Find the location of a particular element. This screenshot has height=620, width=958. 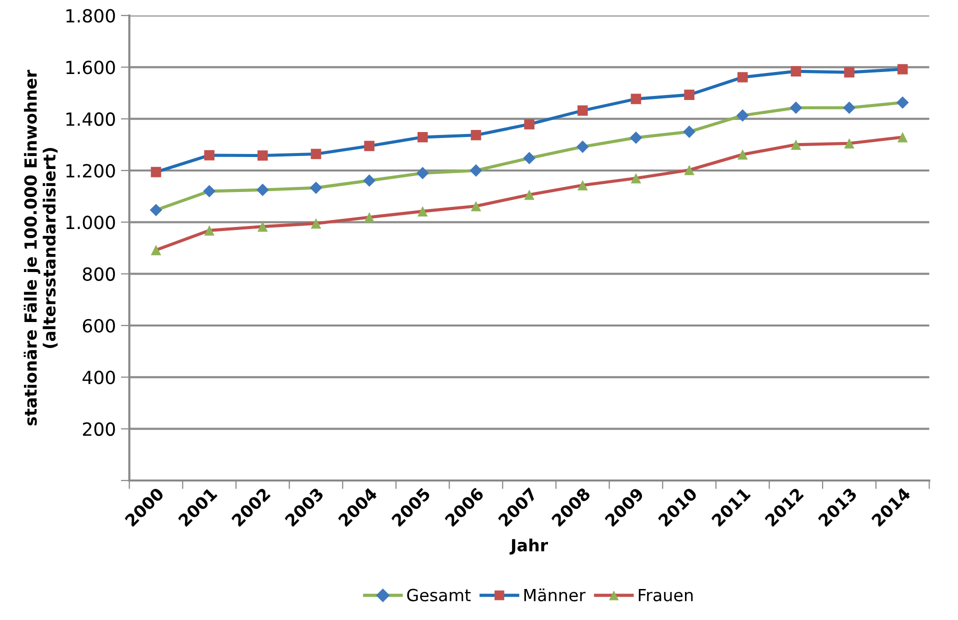

legend-label: Männer is located at coordinates (555, 595).